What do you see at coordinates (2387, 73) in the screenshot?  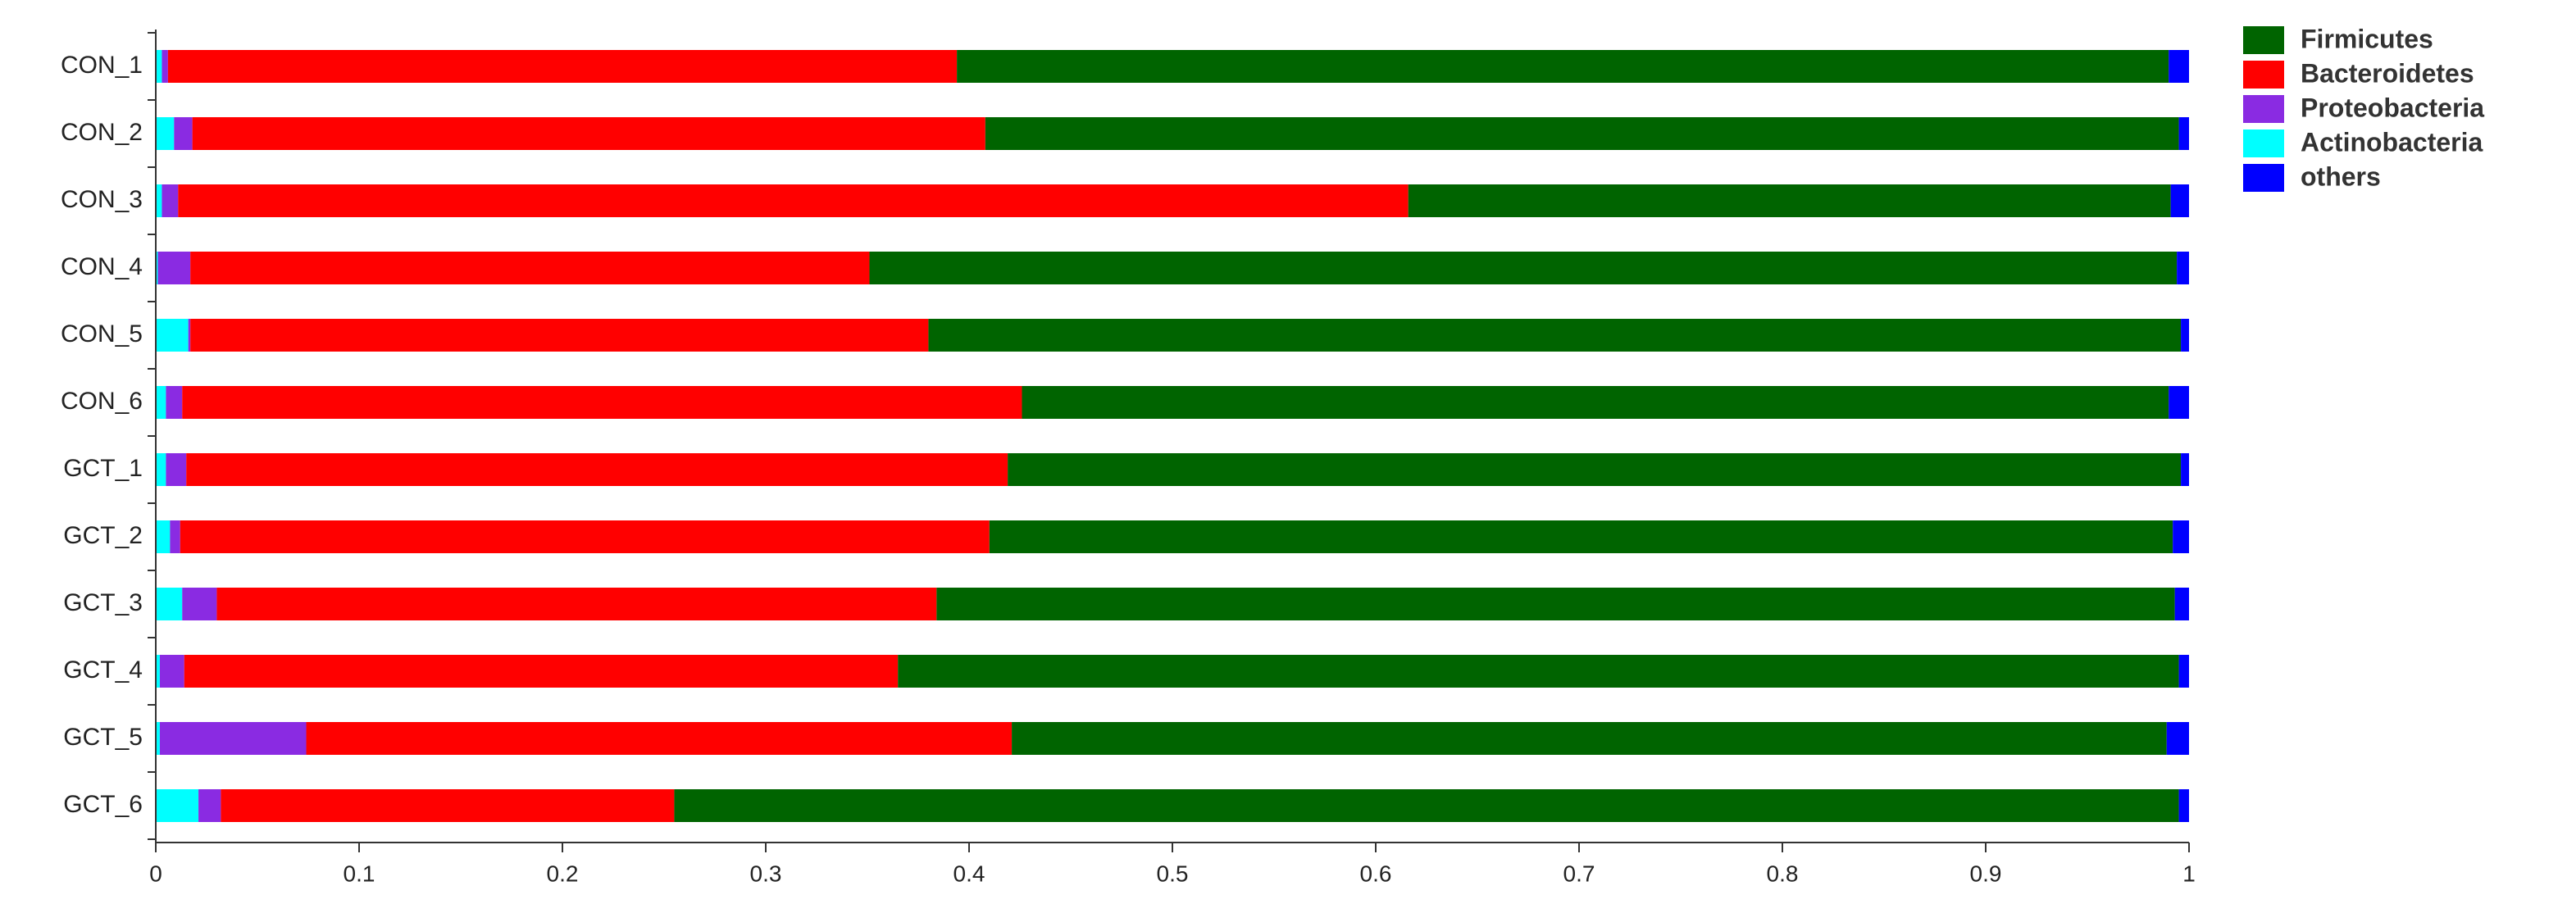 I see `legend-label: Bacteroidetes` at bounding box center [2387, 73].